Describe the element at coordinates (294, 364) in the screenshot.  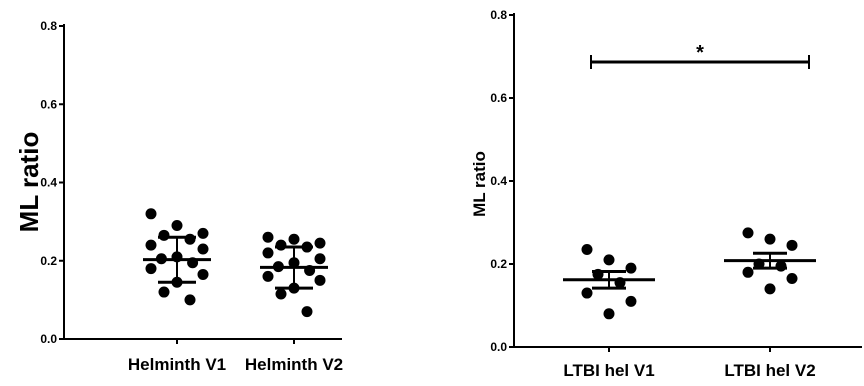
I see `x-category-label: Helminth V2` at that location.